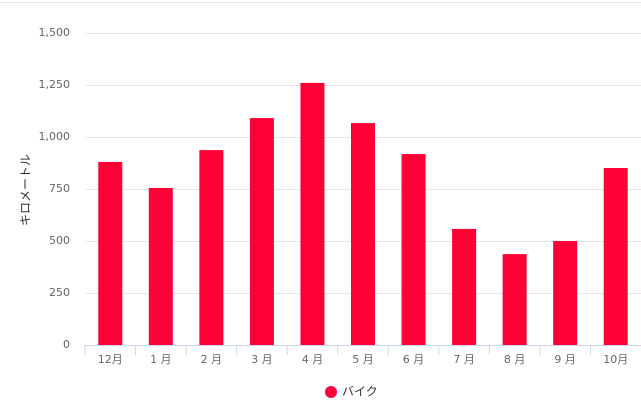 The image size is (641, 419). Describe the element at coordinates (55, 32) in the screenshot. I see `y-tick-label: 1,500` at that location.